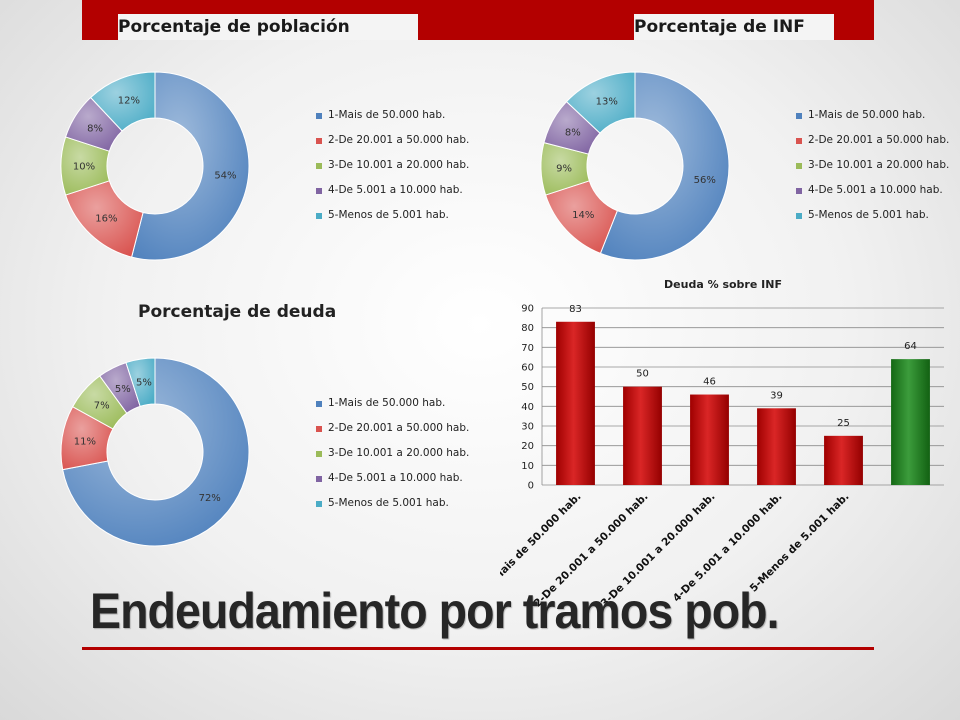  I want to click on deuda-legend-entry-2: 2-De 20.001 a 50.000 hab., so click(392, 434).